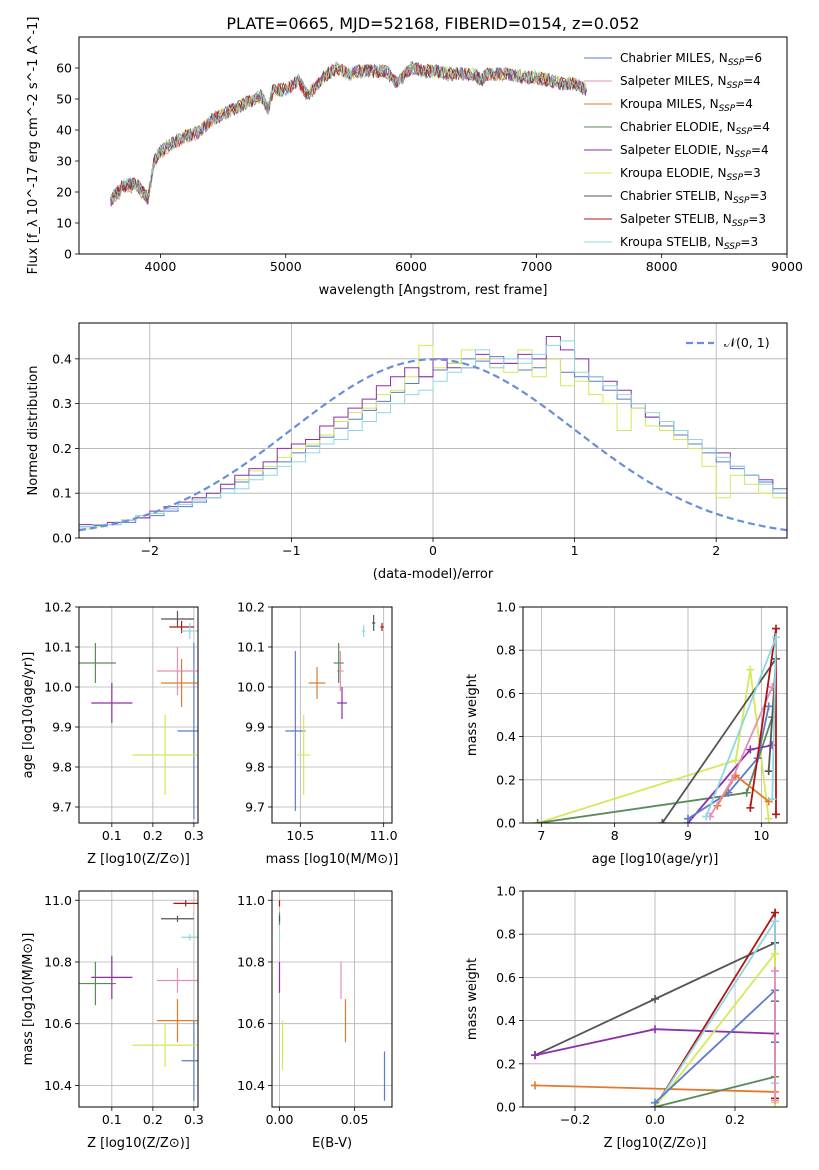 This screenshot has height=1170, width=819. What do you see at coordinates (695, 128) in the screenshot?
I see `legend-label: Chabrier ELODIE, NSSP=4` at bounding box center [695, 128].